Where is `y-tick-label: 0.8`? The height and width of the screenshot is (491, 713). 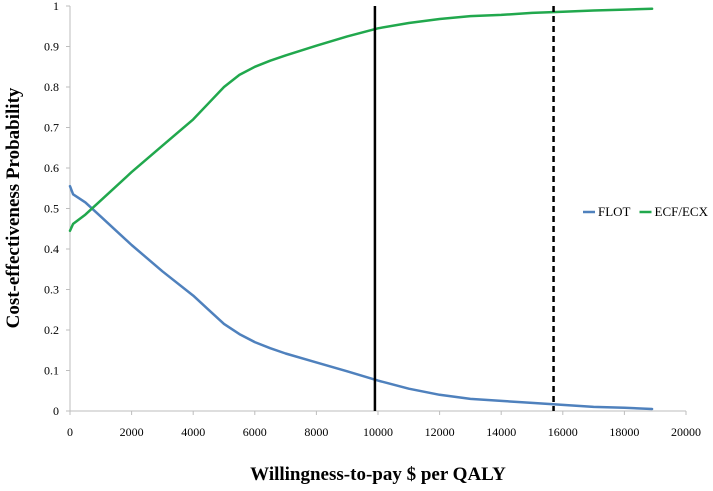 y-tick-label: 0.8 is located at coordinates (51, 87).